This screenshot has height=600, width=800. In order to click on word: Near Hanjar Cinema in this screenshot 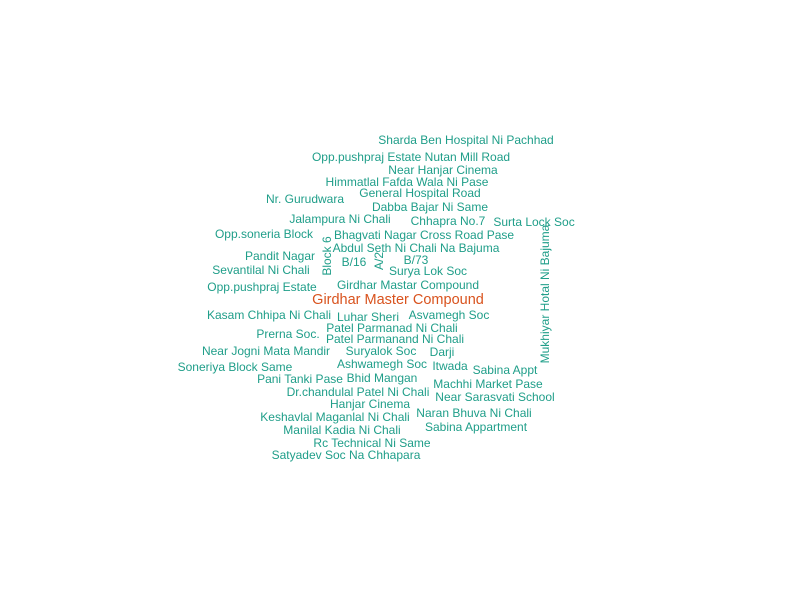, I will do `click(443, 170)`.